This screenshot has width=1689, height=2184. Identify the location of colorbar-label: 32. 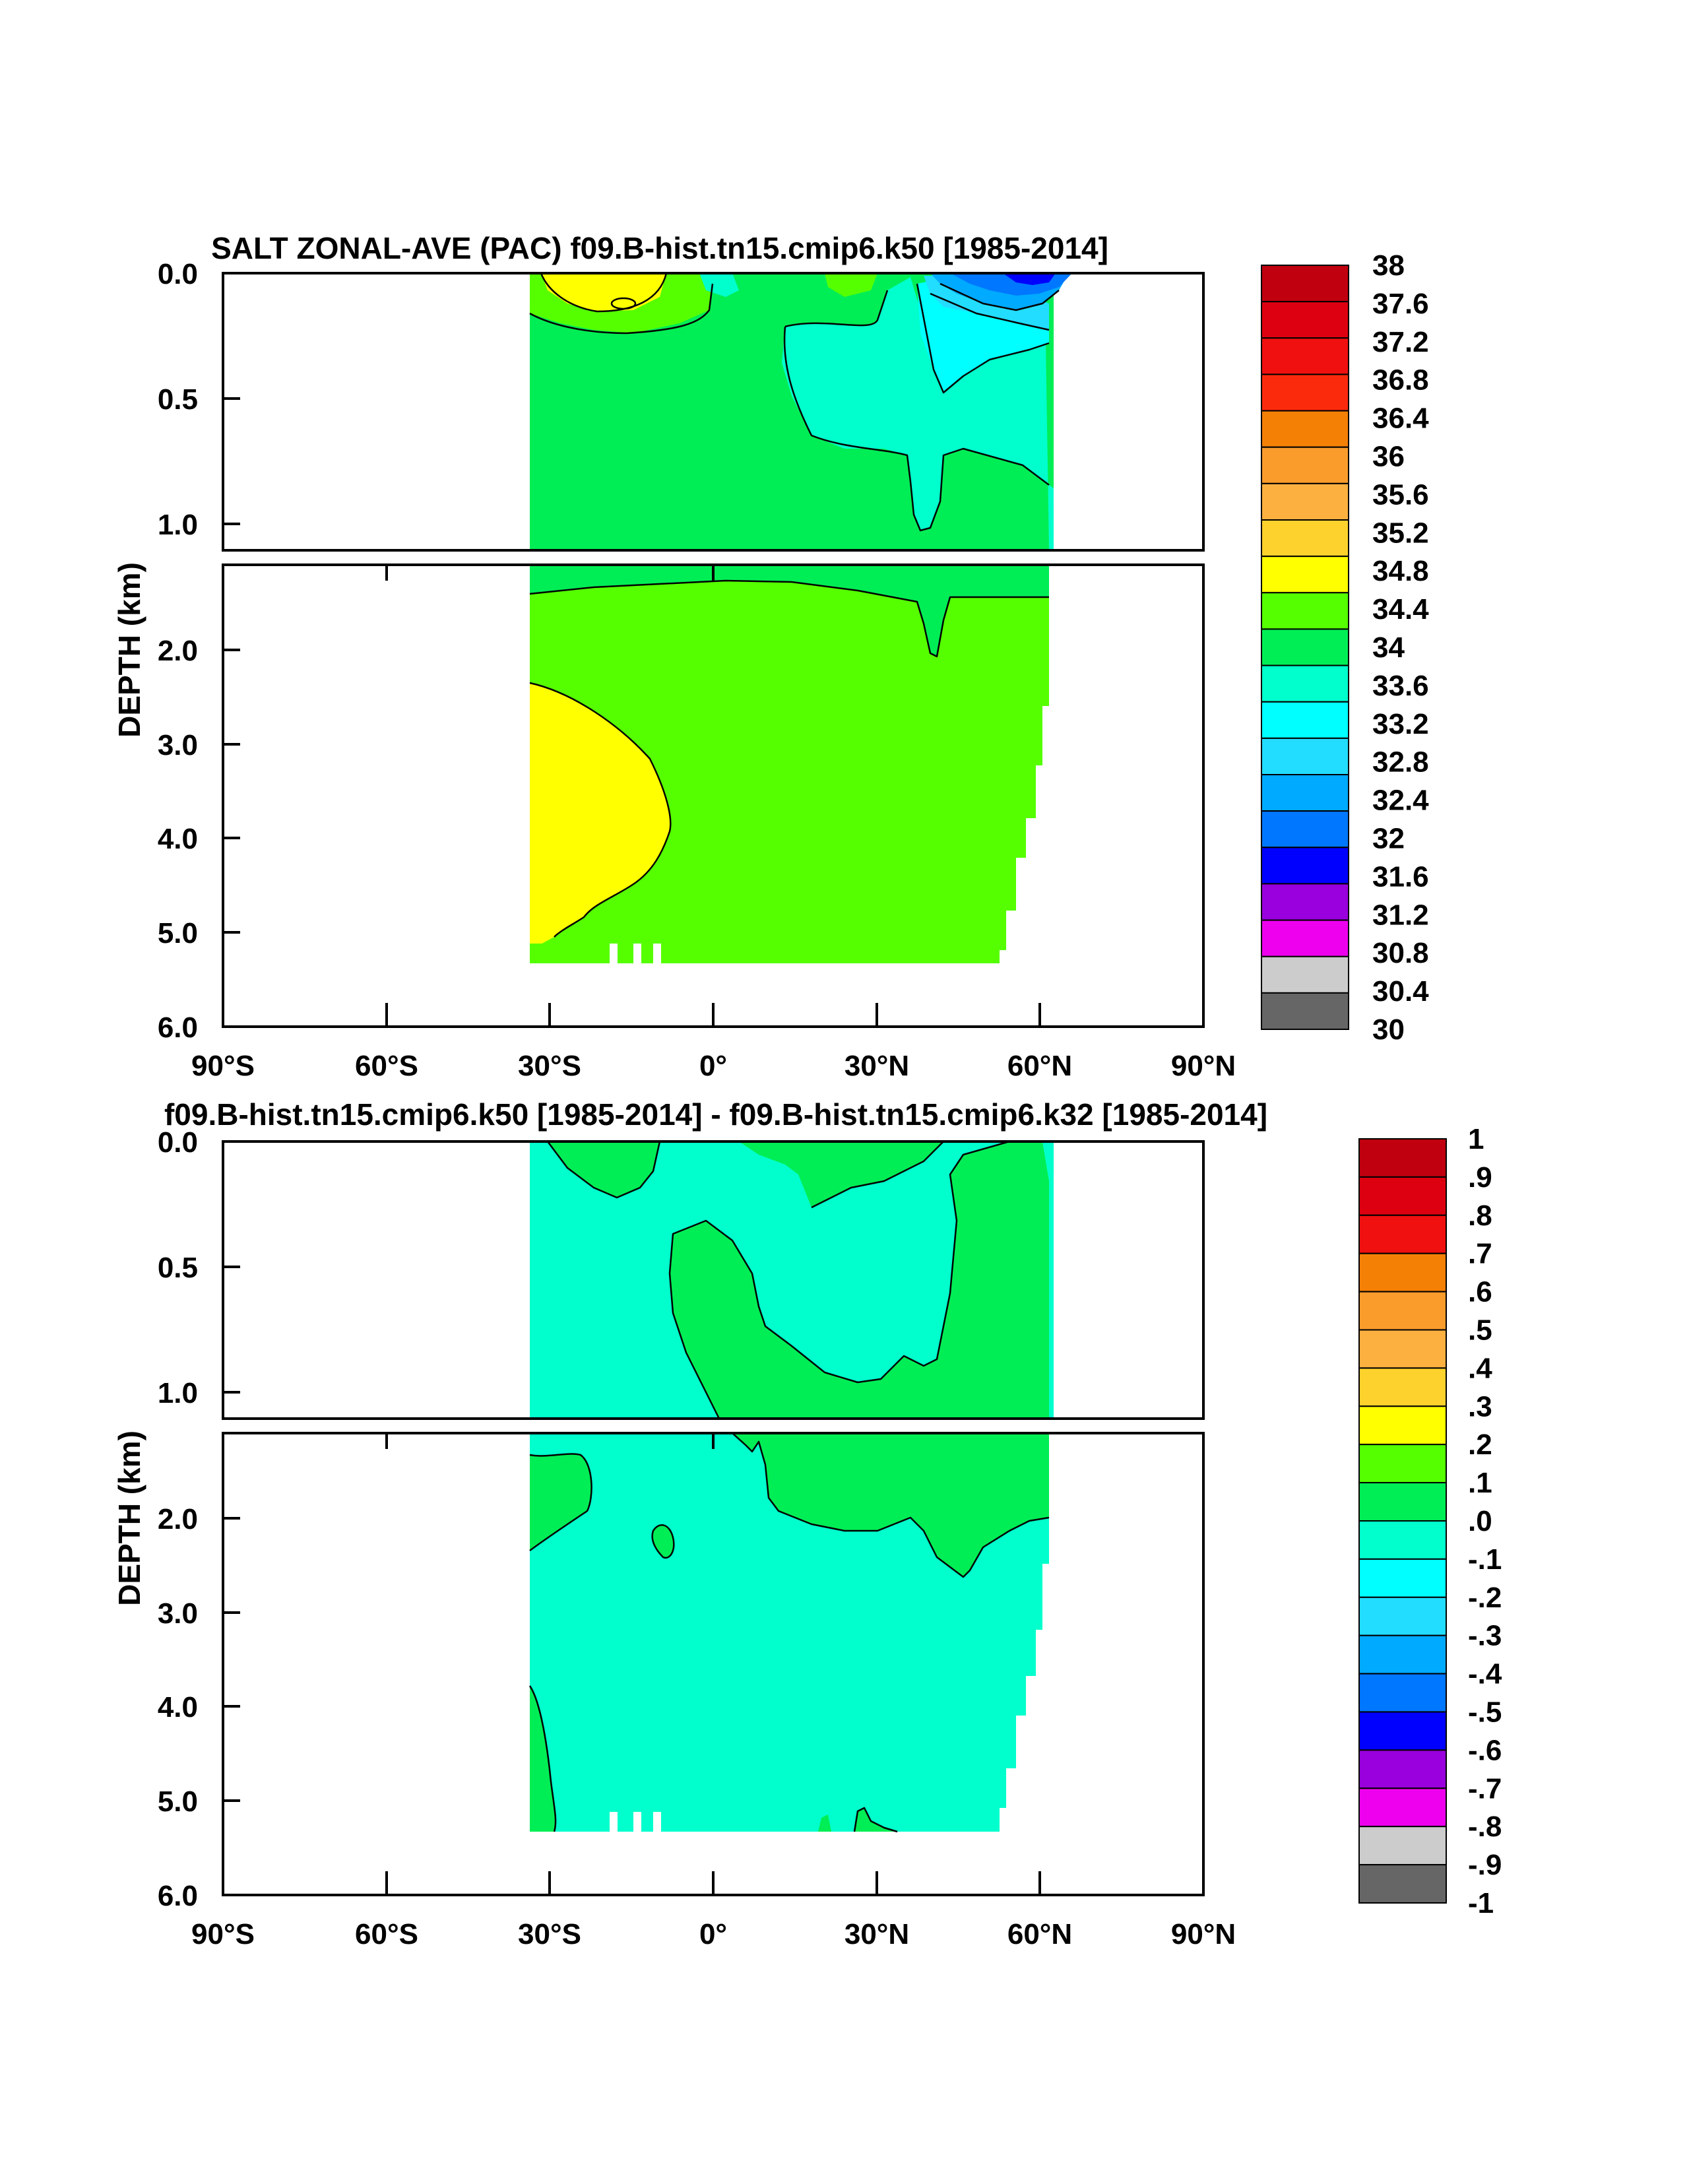
(1389, 839).